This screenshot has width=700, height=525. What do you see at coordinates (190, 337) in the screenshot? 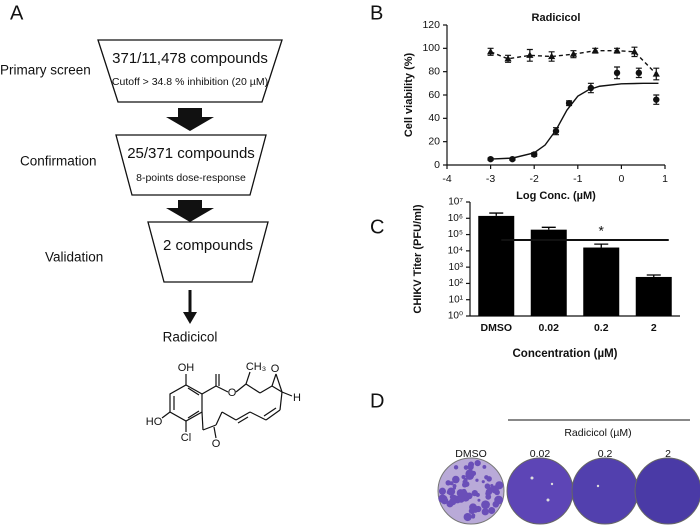
I see `result-label: Radicicol` at bounding box center [190, 337].